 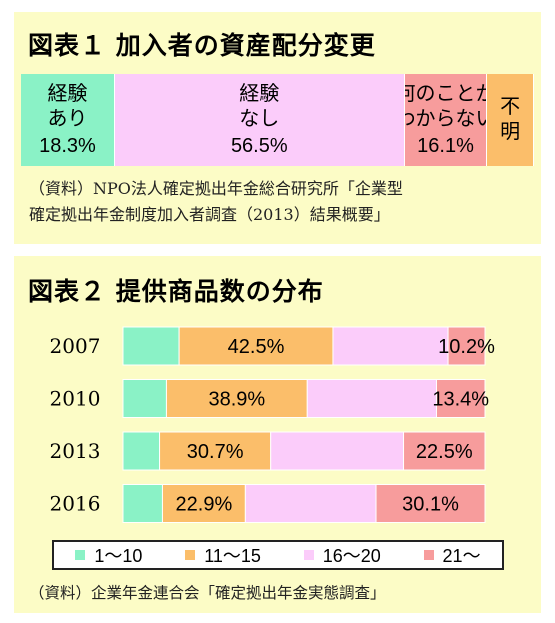 I want to click on chart-2-legend: 1～10 11～15 16～20 21～, so click(x=278, y=555).